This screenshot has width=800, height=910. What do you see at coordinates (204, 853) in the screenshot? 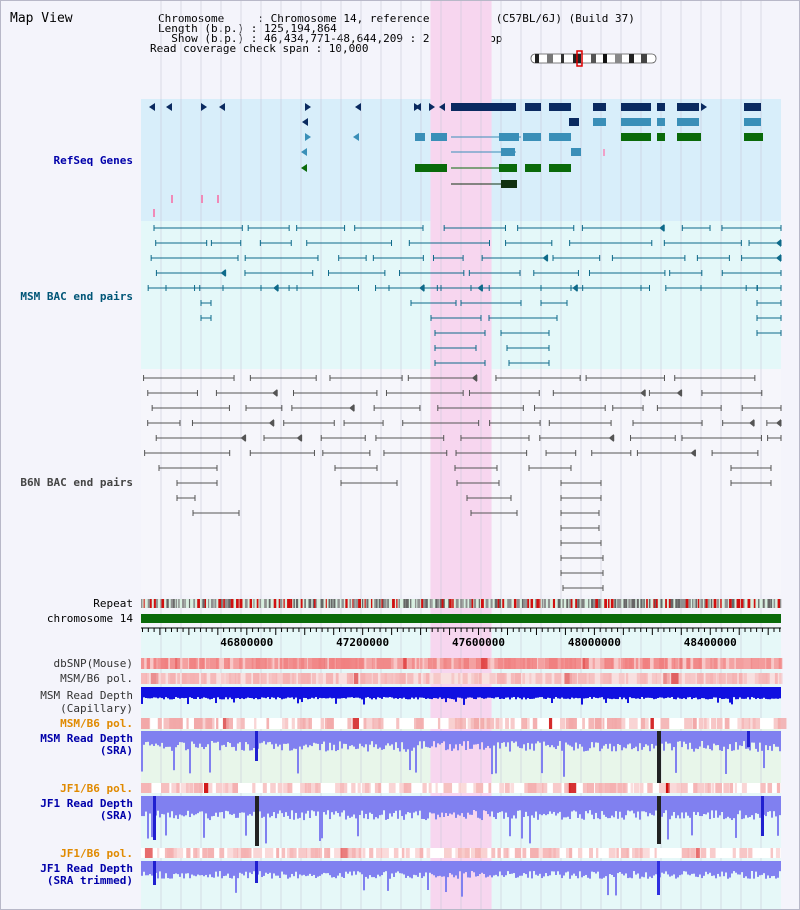
I see `jf1-b6-pol-trim-cell` at bounding box center [204, 853].